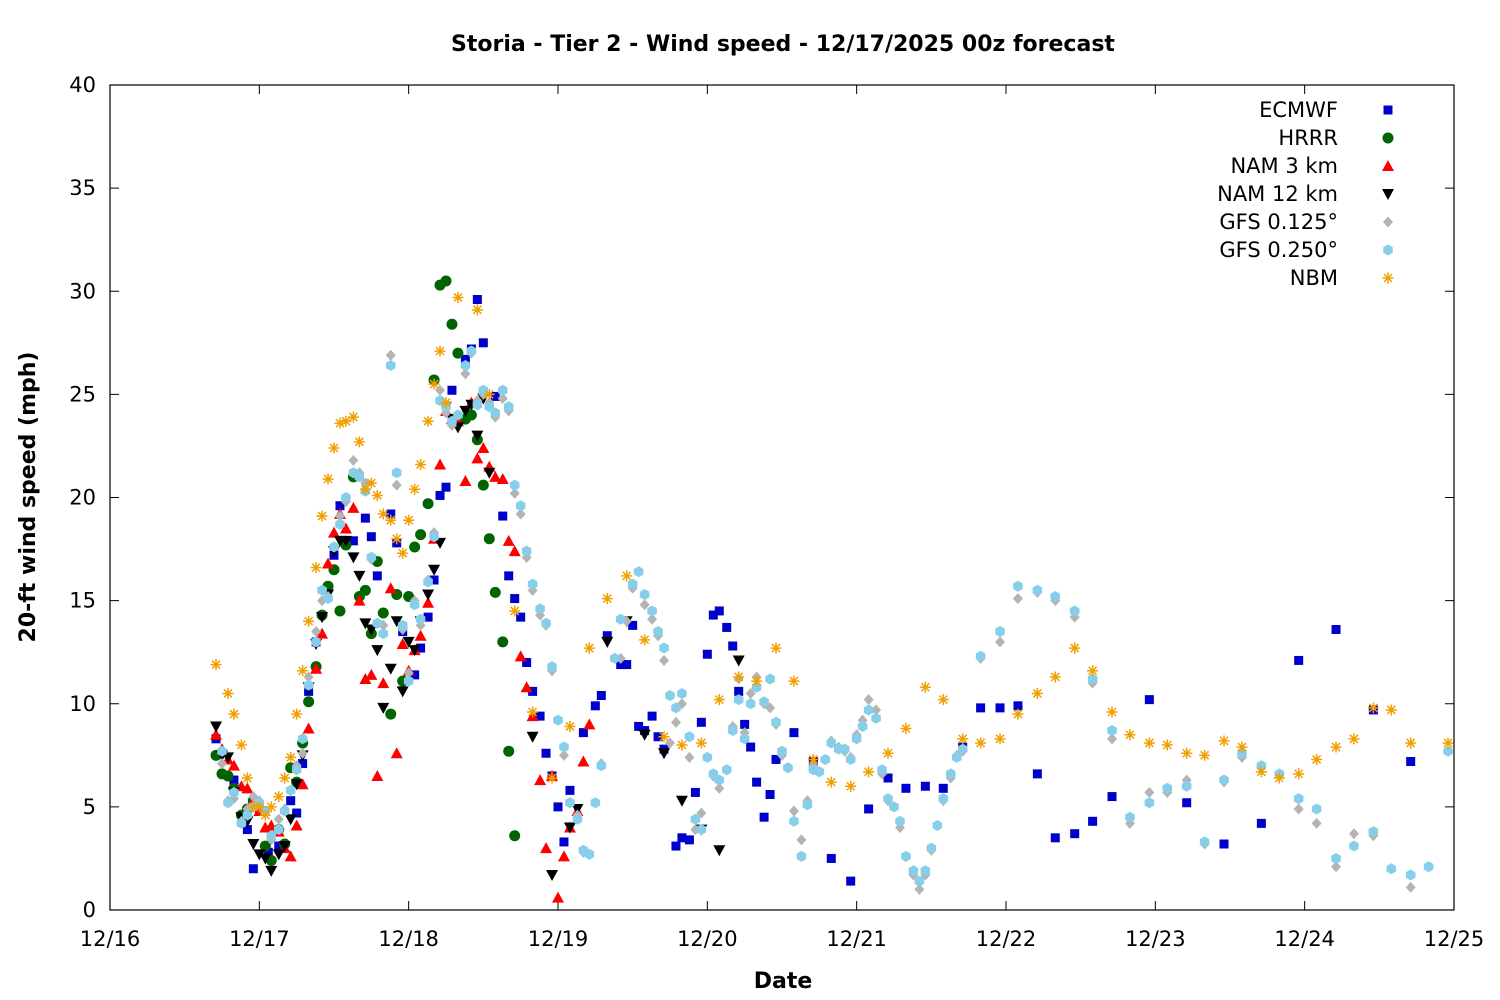 This screenshot has height=1000, width=1500. What do you see at coordinates (28, 497) in the screenshot?
I see `y-axis-label: 20-ft wind speed (mph)` at bounding box center [28, 497].